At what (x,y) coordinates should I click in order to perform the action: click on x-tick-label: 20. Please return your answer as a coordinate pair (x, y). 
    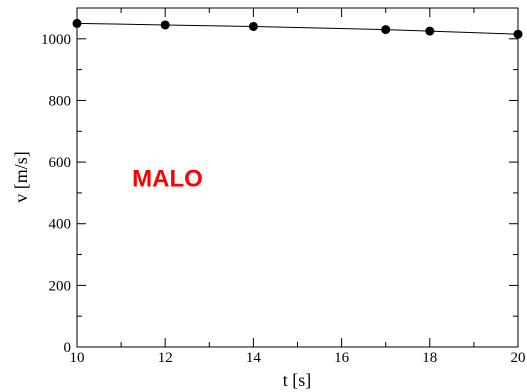
    Looking at the image, I should click on (518, 358).